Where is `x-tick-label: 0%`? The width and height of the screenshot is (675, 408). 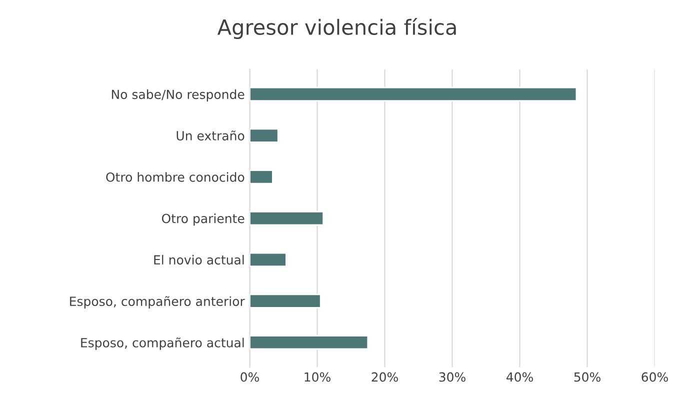 x-tick-label: 0% is located at coordinates (249, 377).